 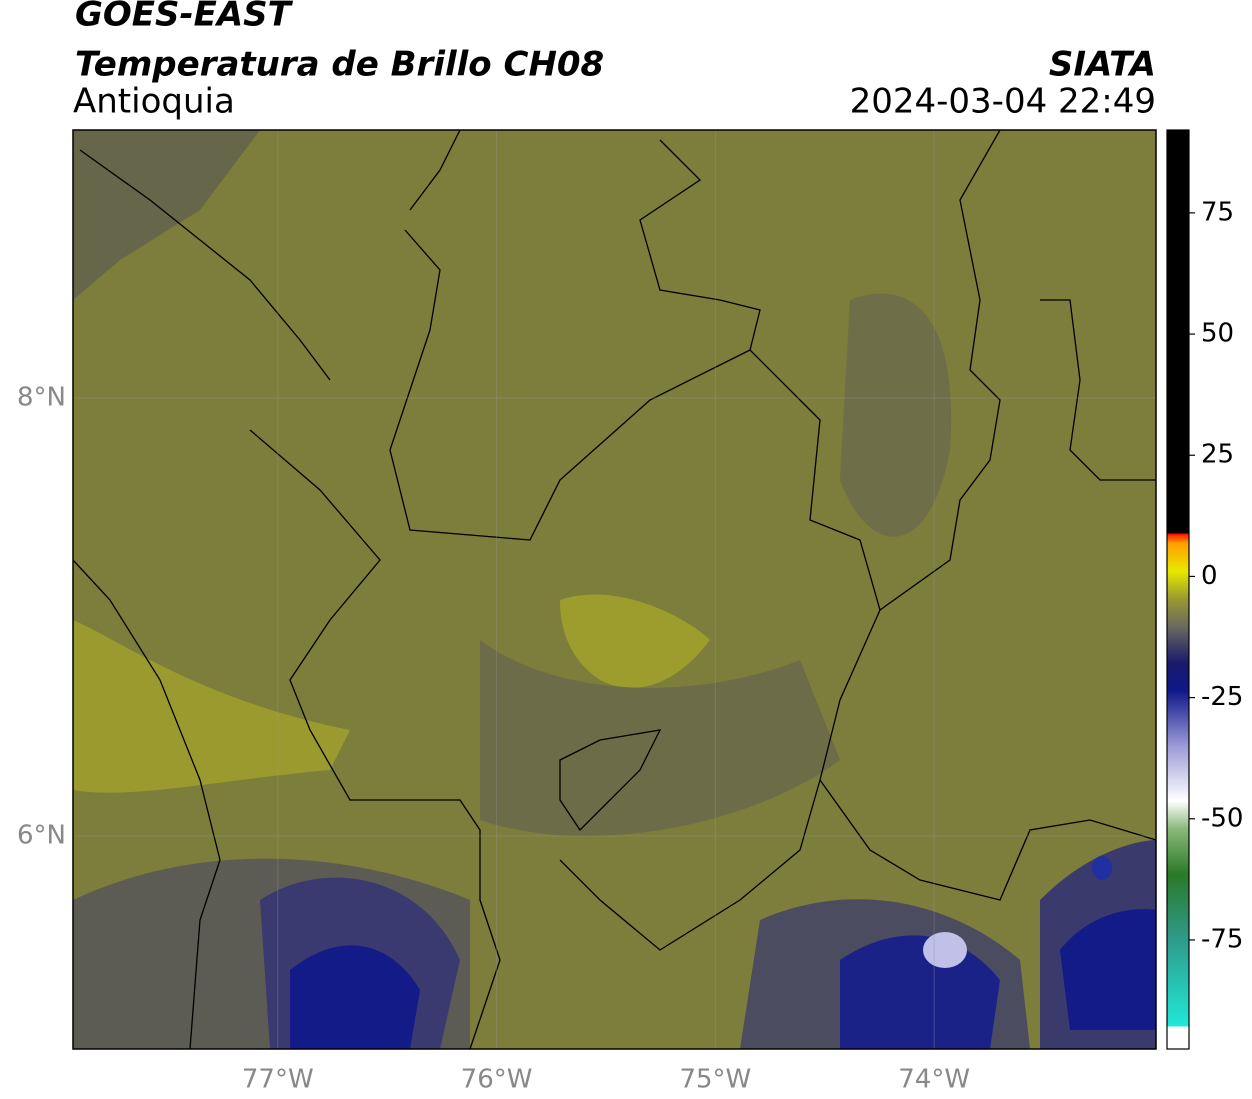 I want to click on y-tick-label: 6°N, so click(x=41, y=835).